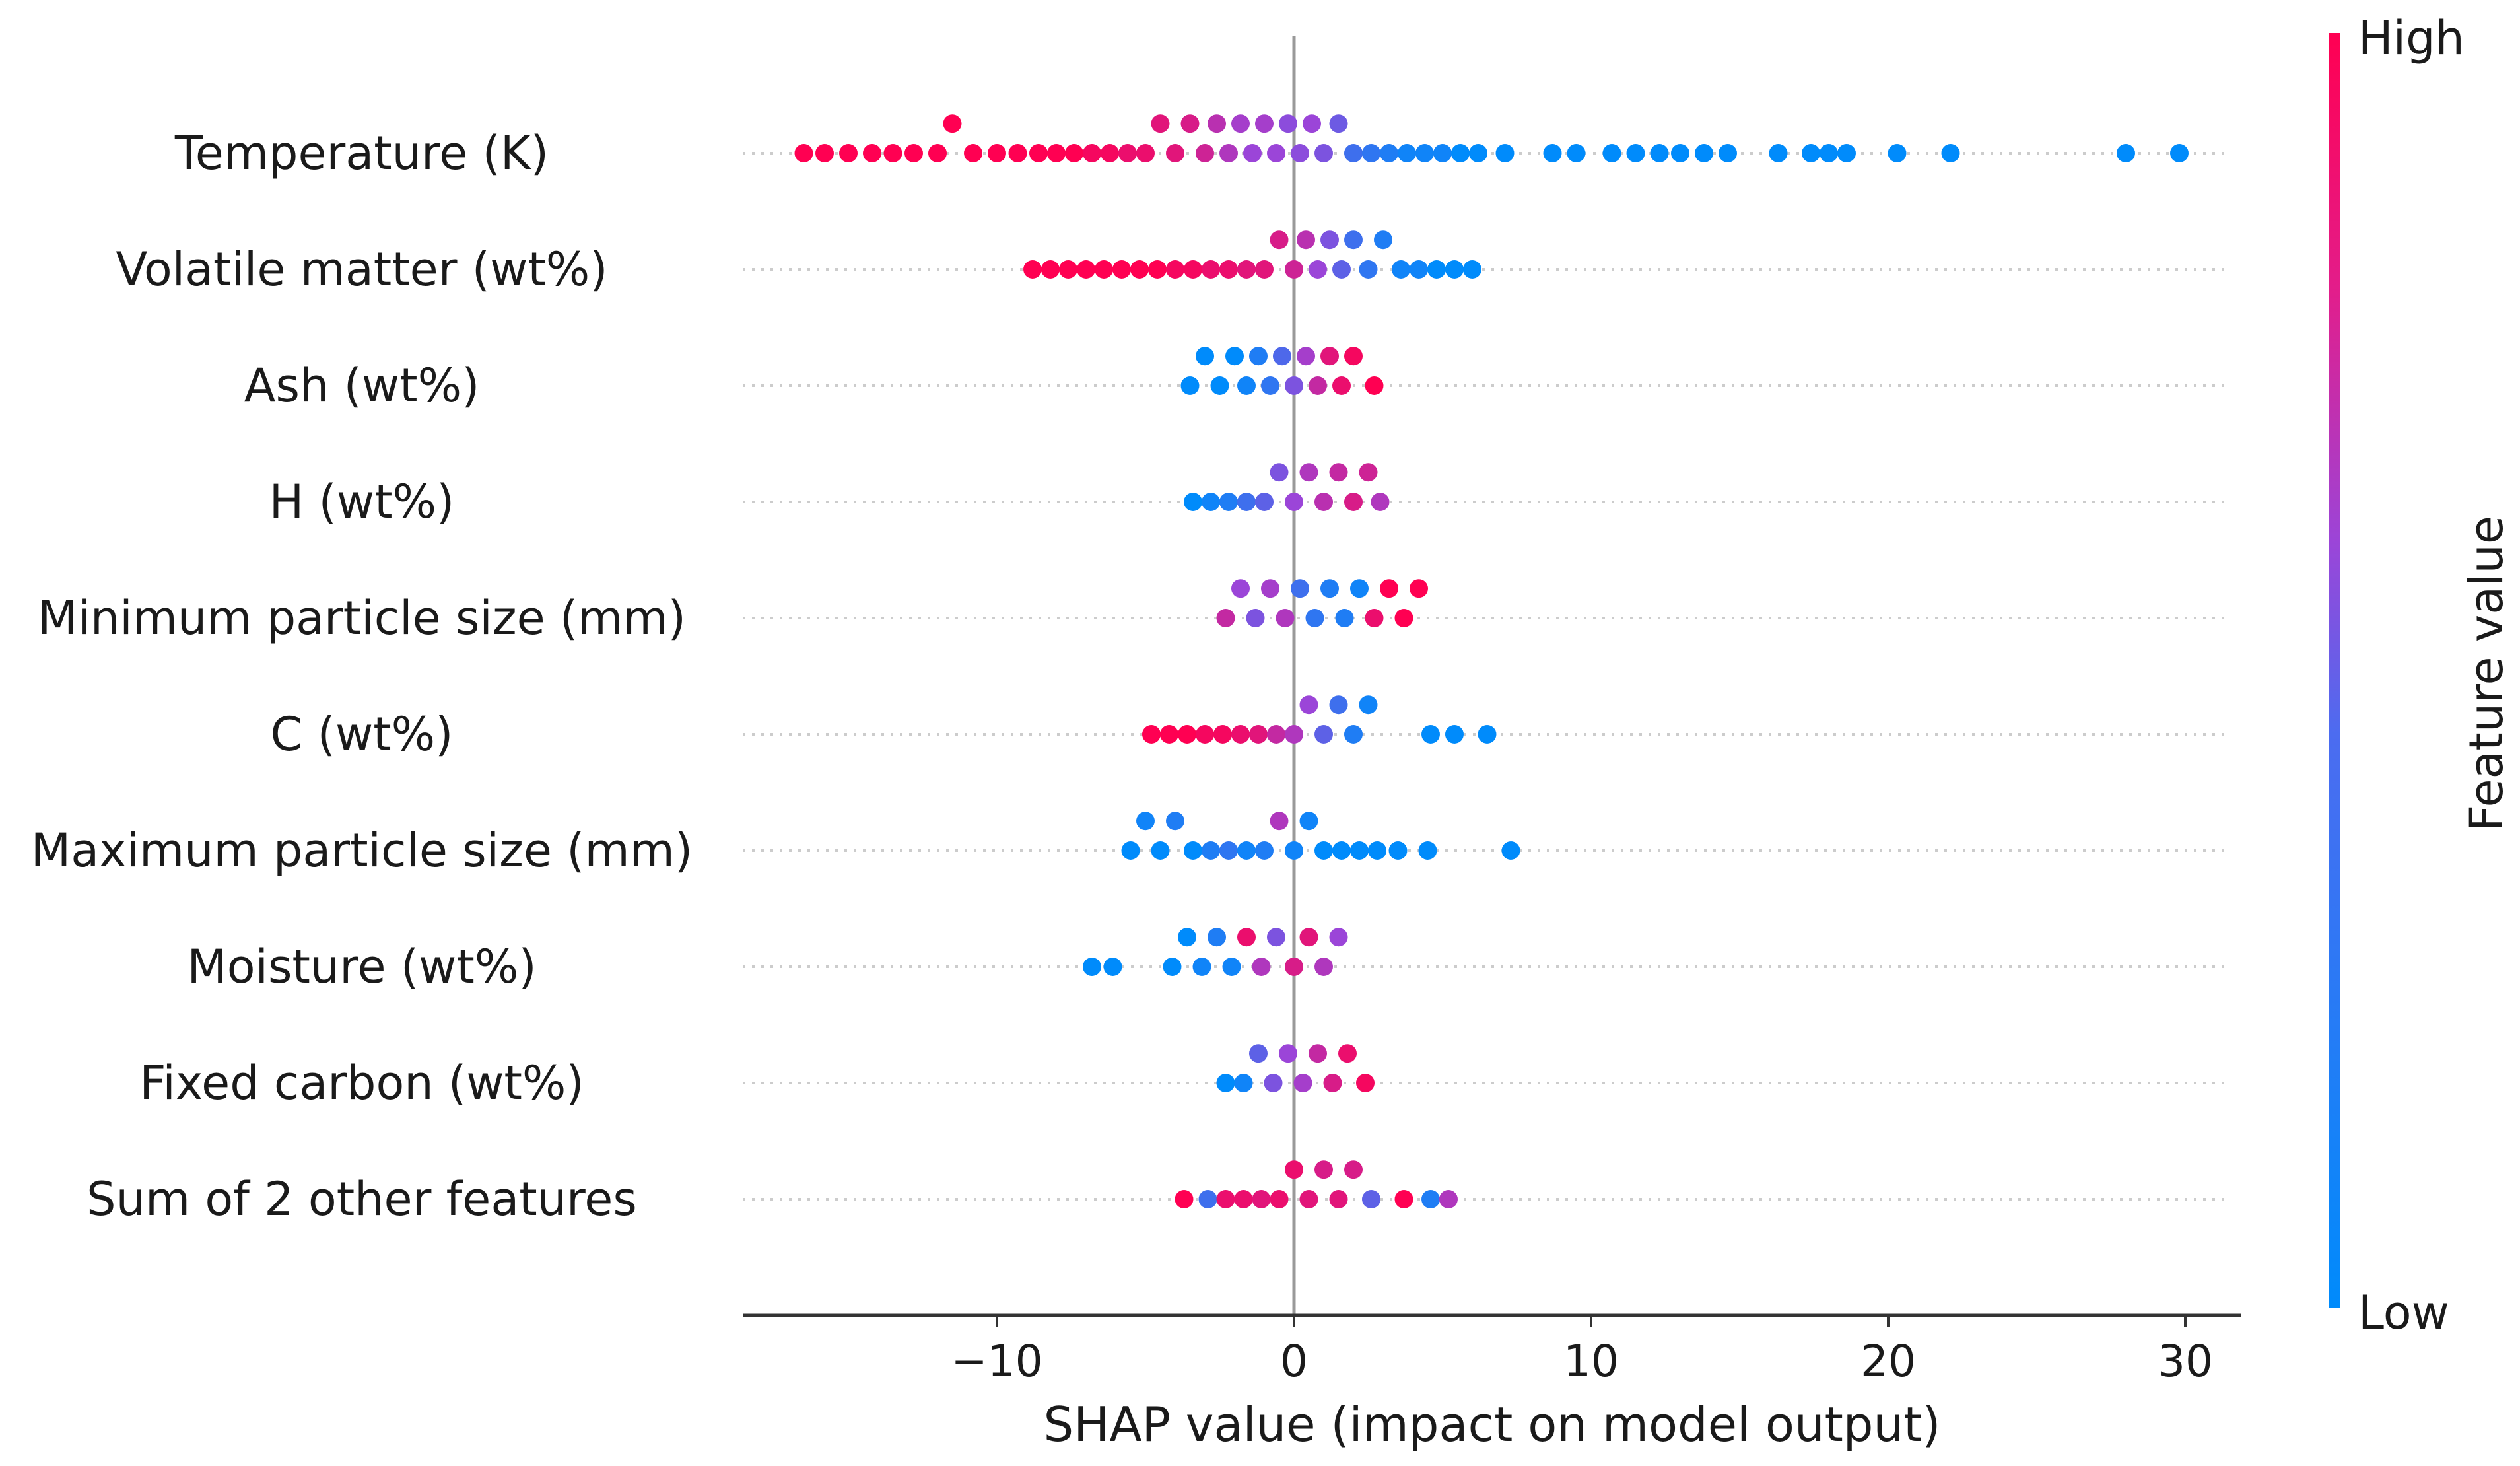 The width and height of the screenshot is (2520, 1466). What do you see at coordinates (361, 153) in the screenshot?
I see `feature-label: Temperature (K)` at bounding box center [361, 153].